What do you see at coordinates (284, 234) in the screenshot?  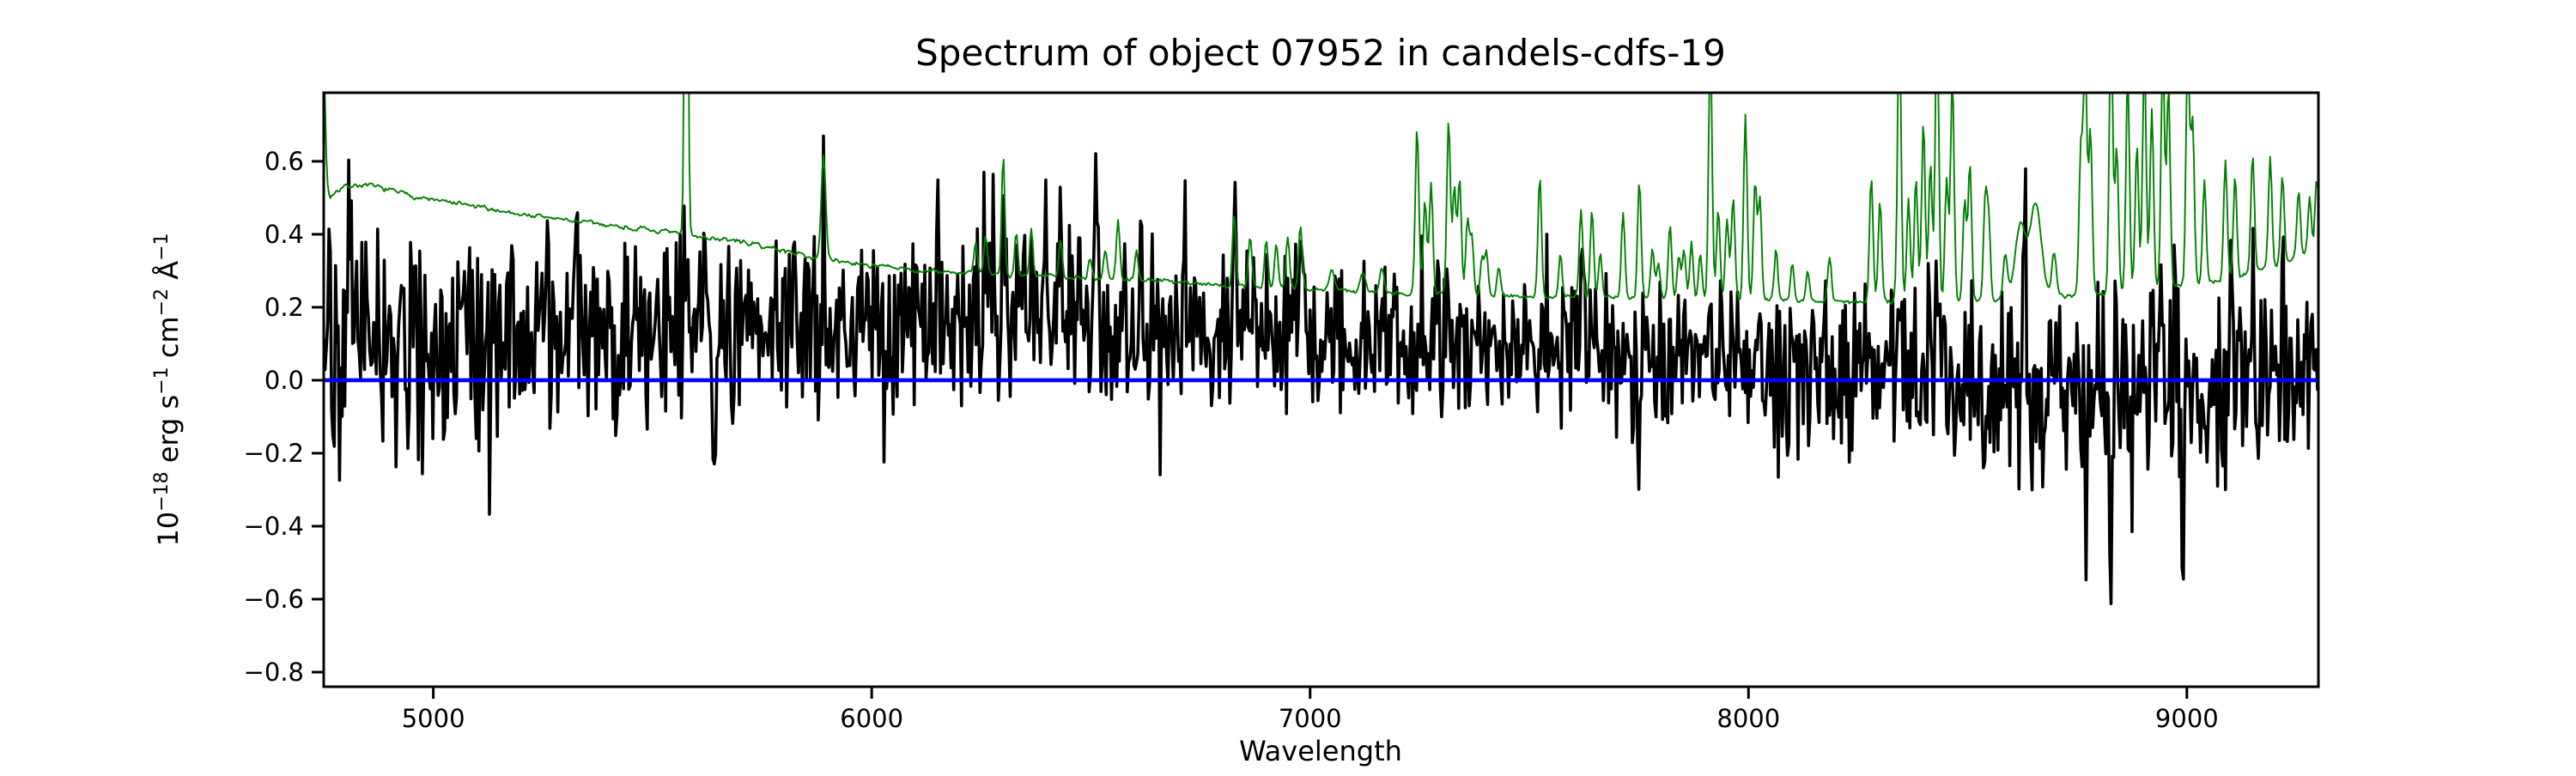 I see `y-tick-label: 0.4` at bounding box center [284, 234].